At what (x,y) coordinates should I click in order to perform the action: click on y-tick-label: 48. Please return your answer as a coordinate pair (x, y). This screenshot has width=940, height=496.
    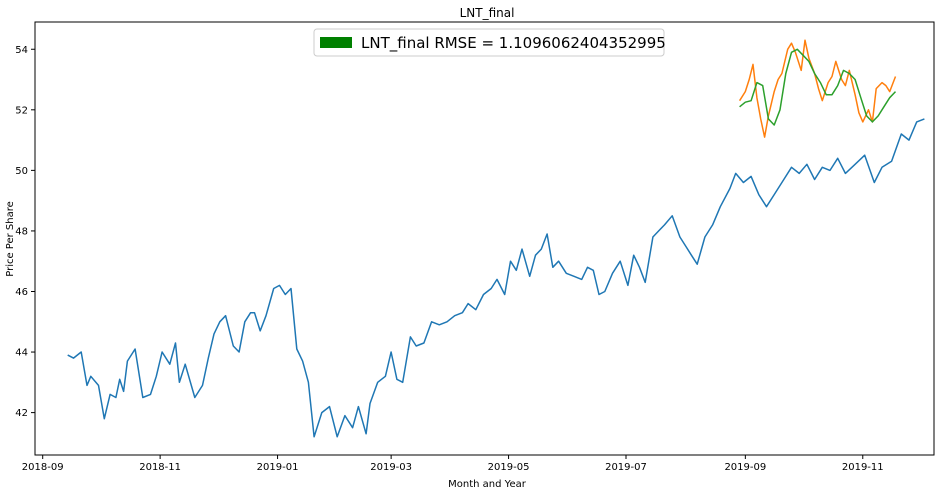
    Looking at the image, I should click on (21, 231).